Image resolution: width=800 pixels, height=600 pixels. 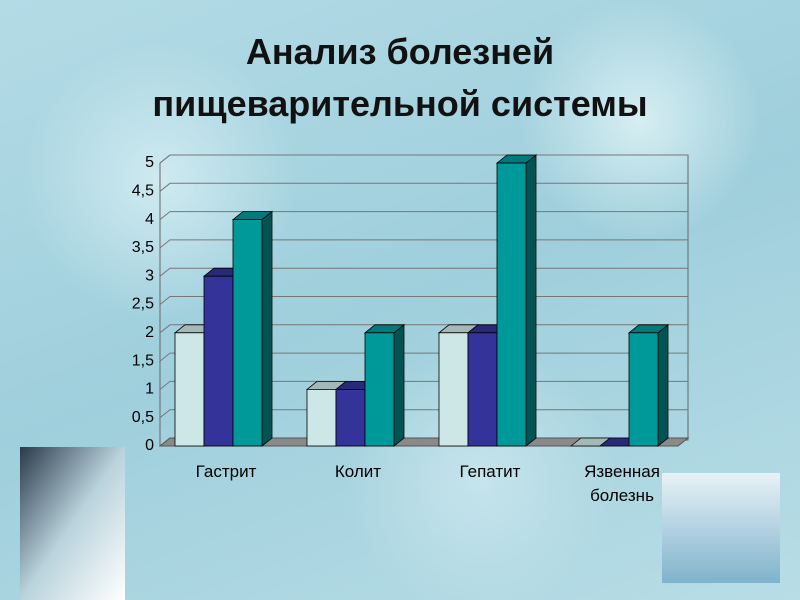 What do you see at coordinates (149, 219) in the screenshot?
I see `y-tick-label: 4` at bounding box center [149, 219].